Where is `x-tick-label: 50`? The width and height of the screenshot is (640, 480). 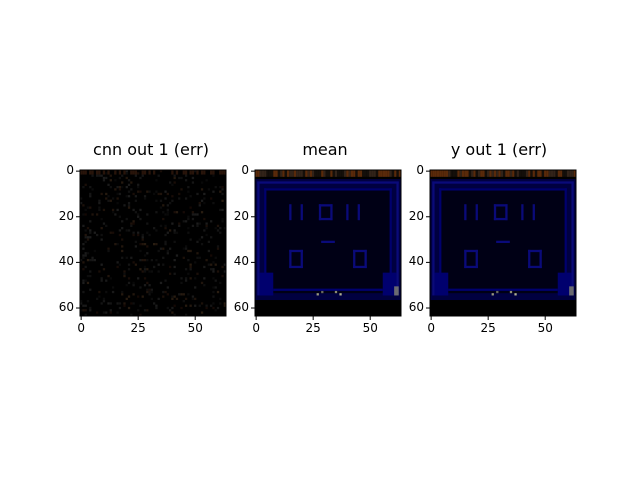
x-tick-label: 50 is located at coordinates (545, 328).